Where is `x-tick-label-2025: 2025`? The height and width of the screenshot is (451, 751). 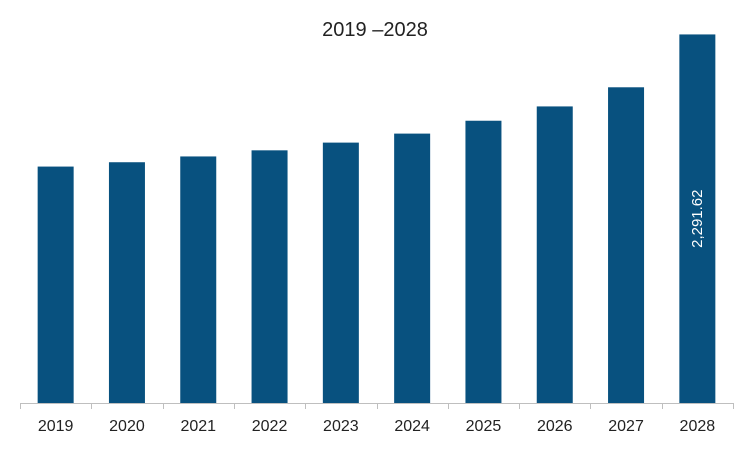
x-tick-label-2025: 2025 is located at coordinates (484, 426).